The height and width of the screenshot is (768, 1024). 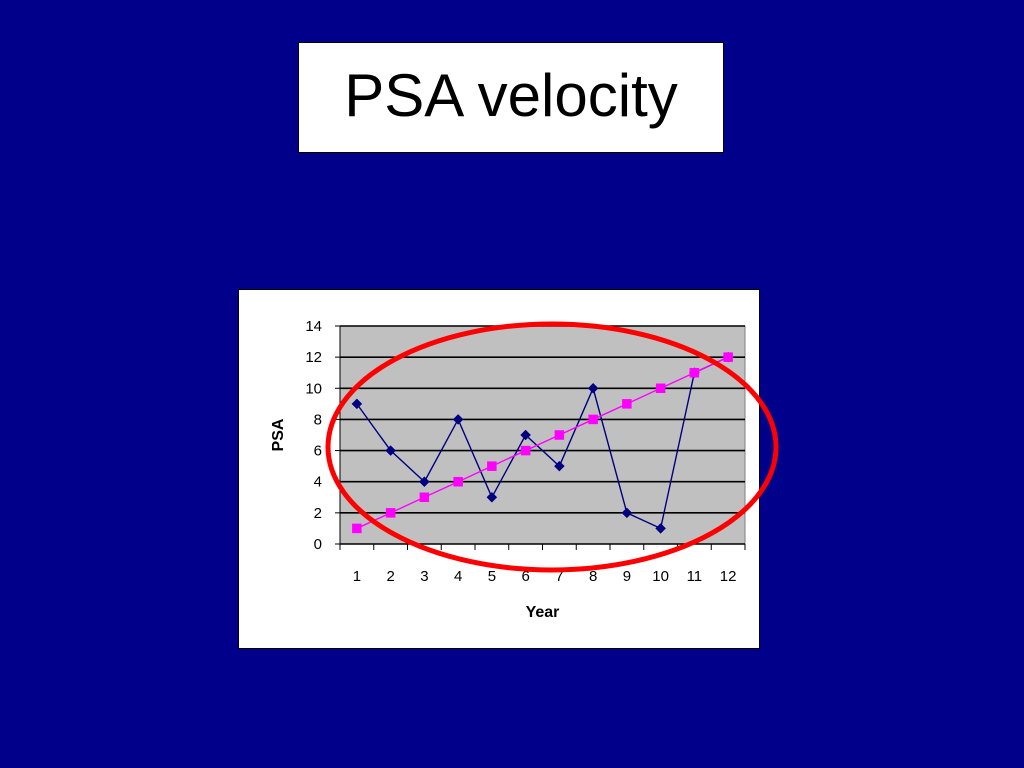 I want to click on y-tick-label: 8, so click(x=318, y=419).